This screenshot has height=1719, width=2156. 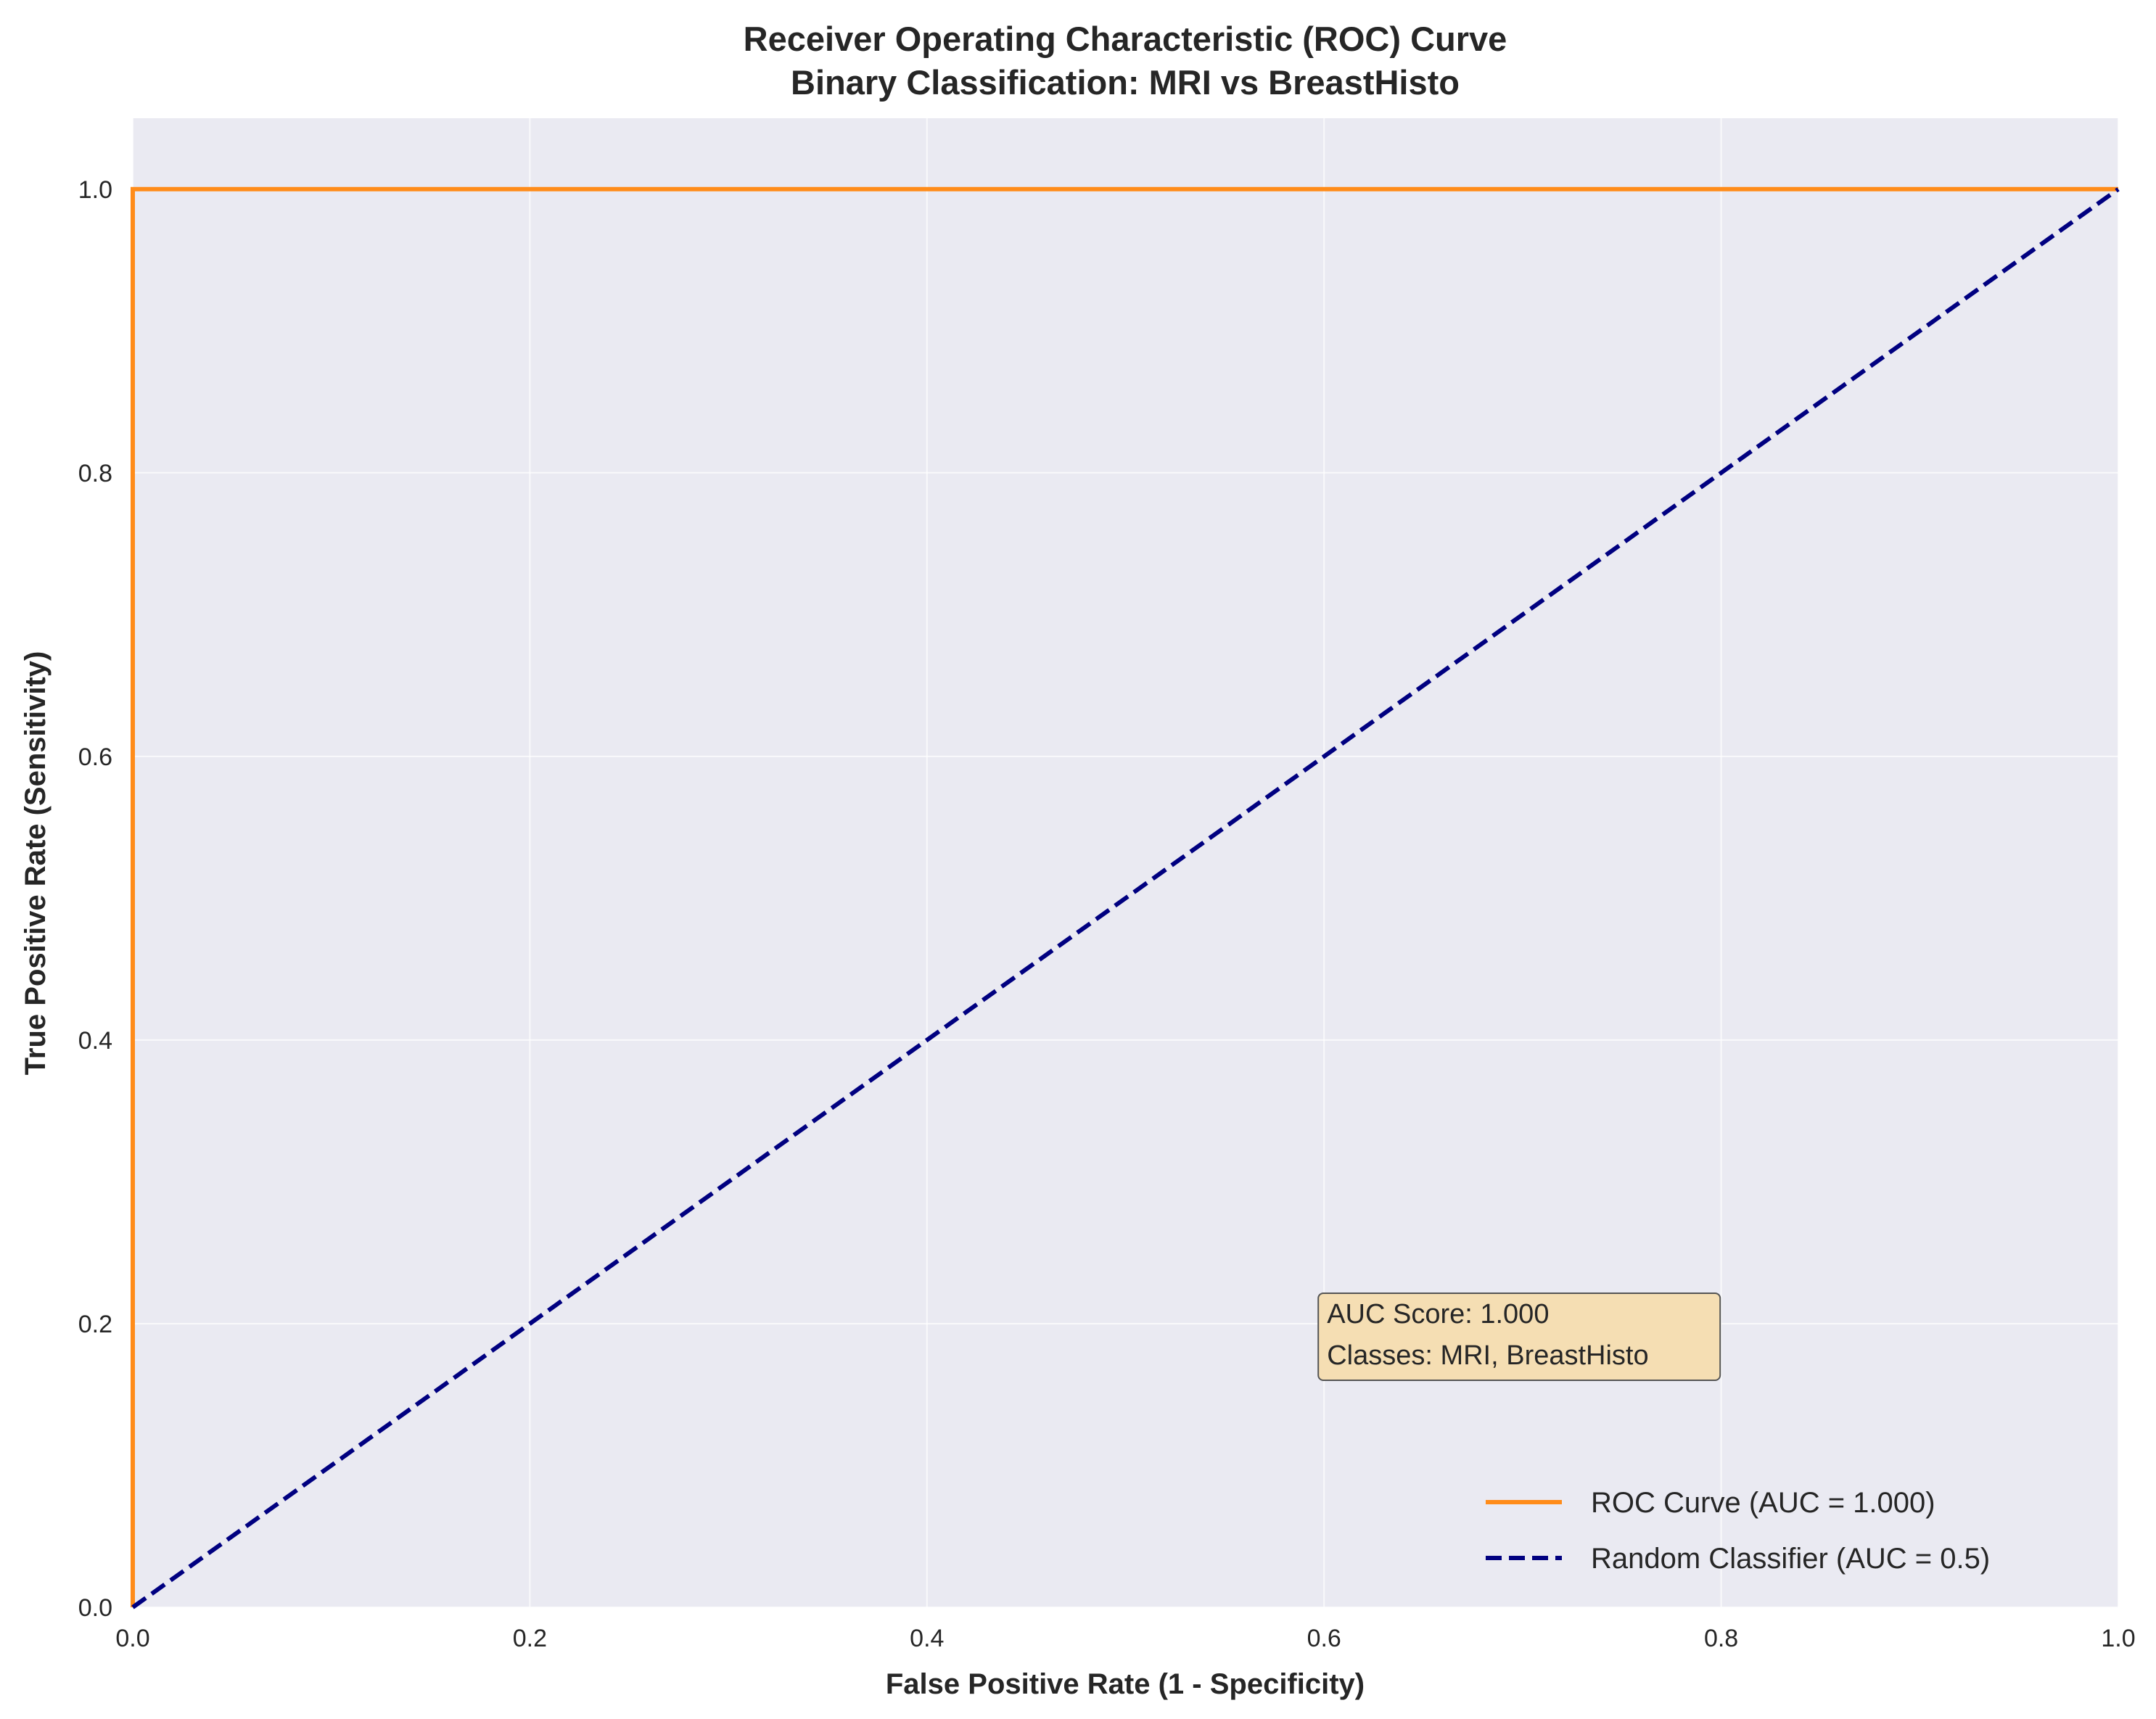 I want to click on y-tick-label: 0.6, so click(x=95, y=757).